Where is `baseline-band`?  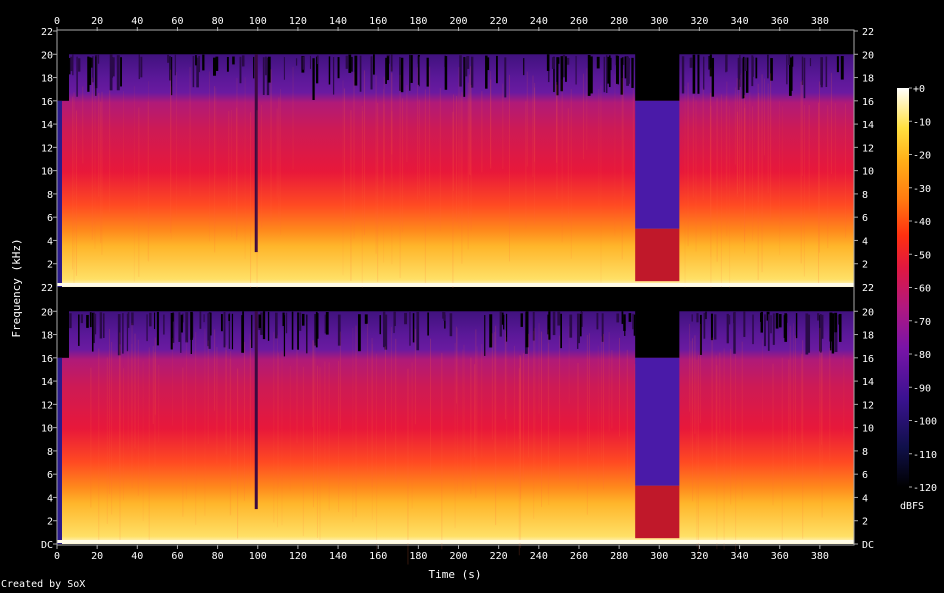
baseline-band is located at coordinates (455, 284).